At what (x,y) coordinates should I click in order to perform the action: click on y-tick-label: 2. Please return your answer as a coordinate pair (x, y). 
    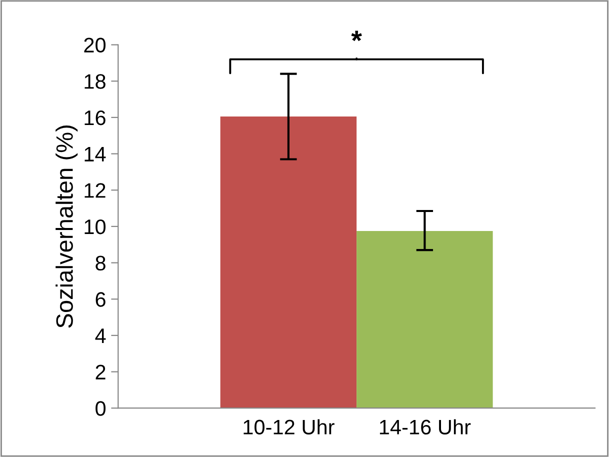
    Looking at the image, I should click on (101, 372).